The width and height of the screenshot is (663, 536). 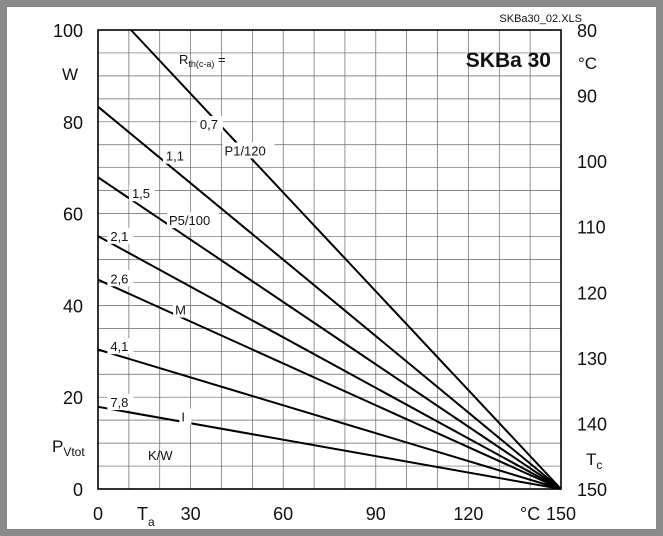 What do you see at coordinates (592, 293) in the screenshot?
I see `y-right-tick-label: 120` at bounding box center [592, 293].